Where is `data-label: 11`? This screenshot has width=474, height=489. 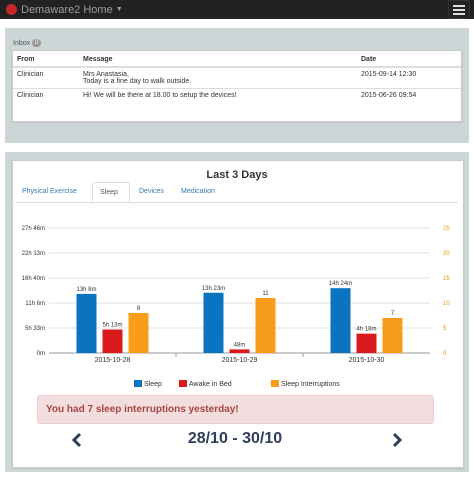
data-label: 11 is located at coordinates (265, 294).